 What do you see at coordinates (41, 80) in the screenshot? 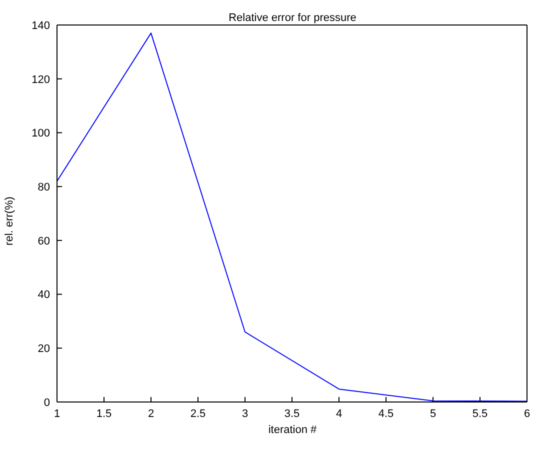
I see `y-tick-label: 120` at bounding box center [41, 80].